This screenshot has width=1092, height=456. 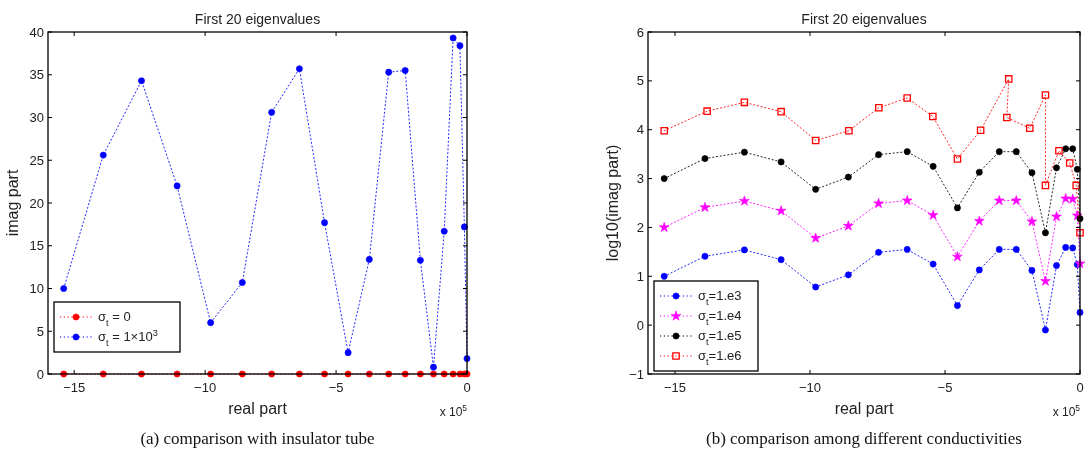 I want to click on y-axis-title: imag part, so click(x=12, y=203).